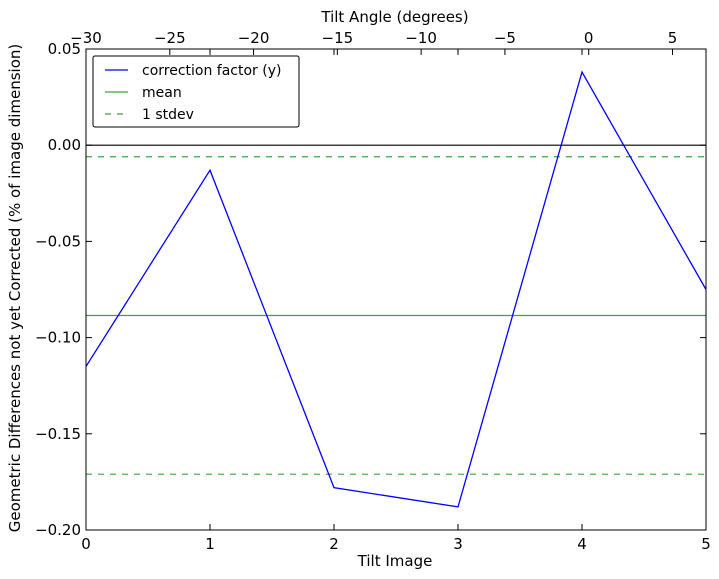 The width and height of the screenshot is (719, 579). What do you see at coordinates (334, 544) in the screenshot?
I see `x-tick-label: 2` at bounding box center [334, 544].